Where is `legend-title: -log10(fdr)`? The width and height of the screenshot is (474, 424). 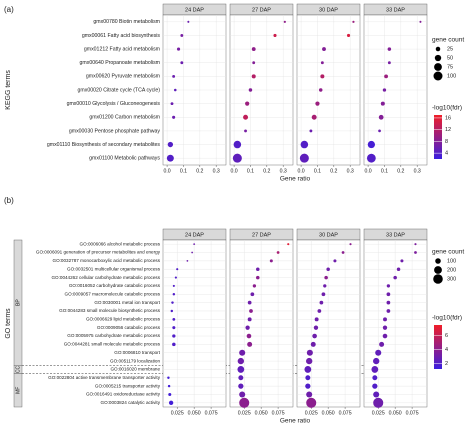 legend-title: -log10(fdr) is located at coordinates (447, 318).